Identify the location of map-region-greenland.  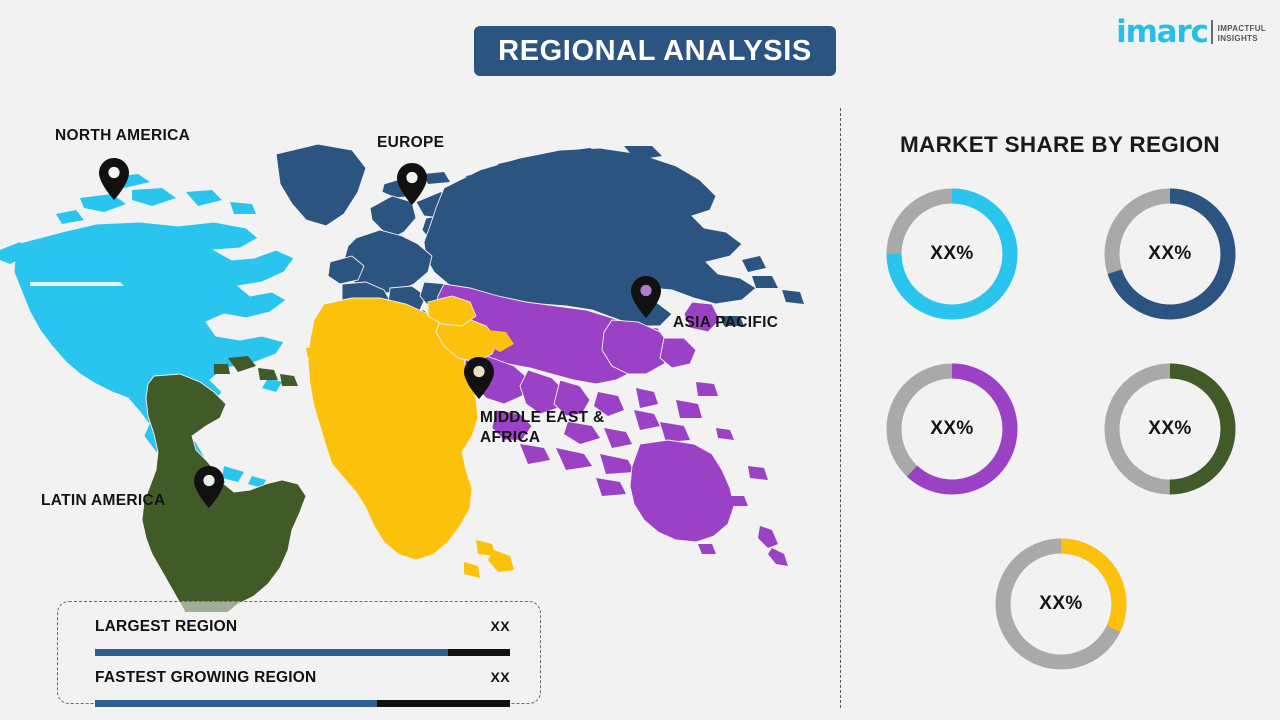
(321, 185).